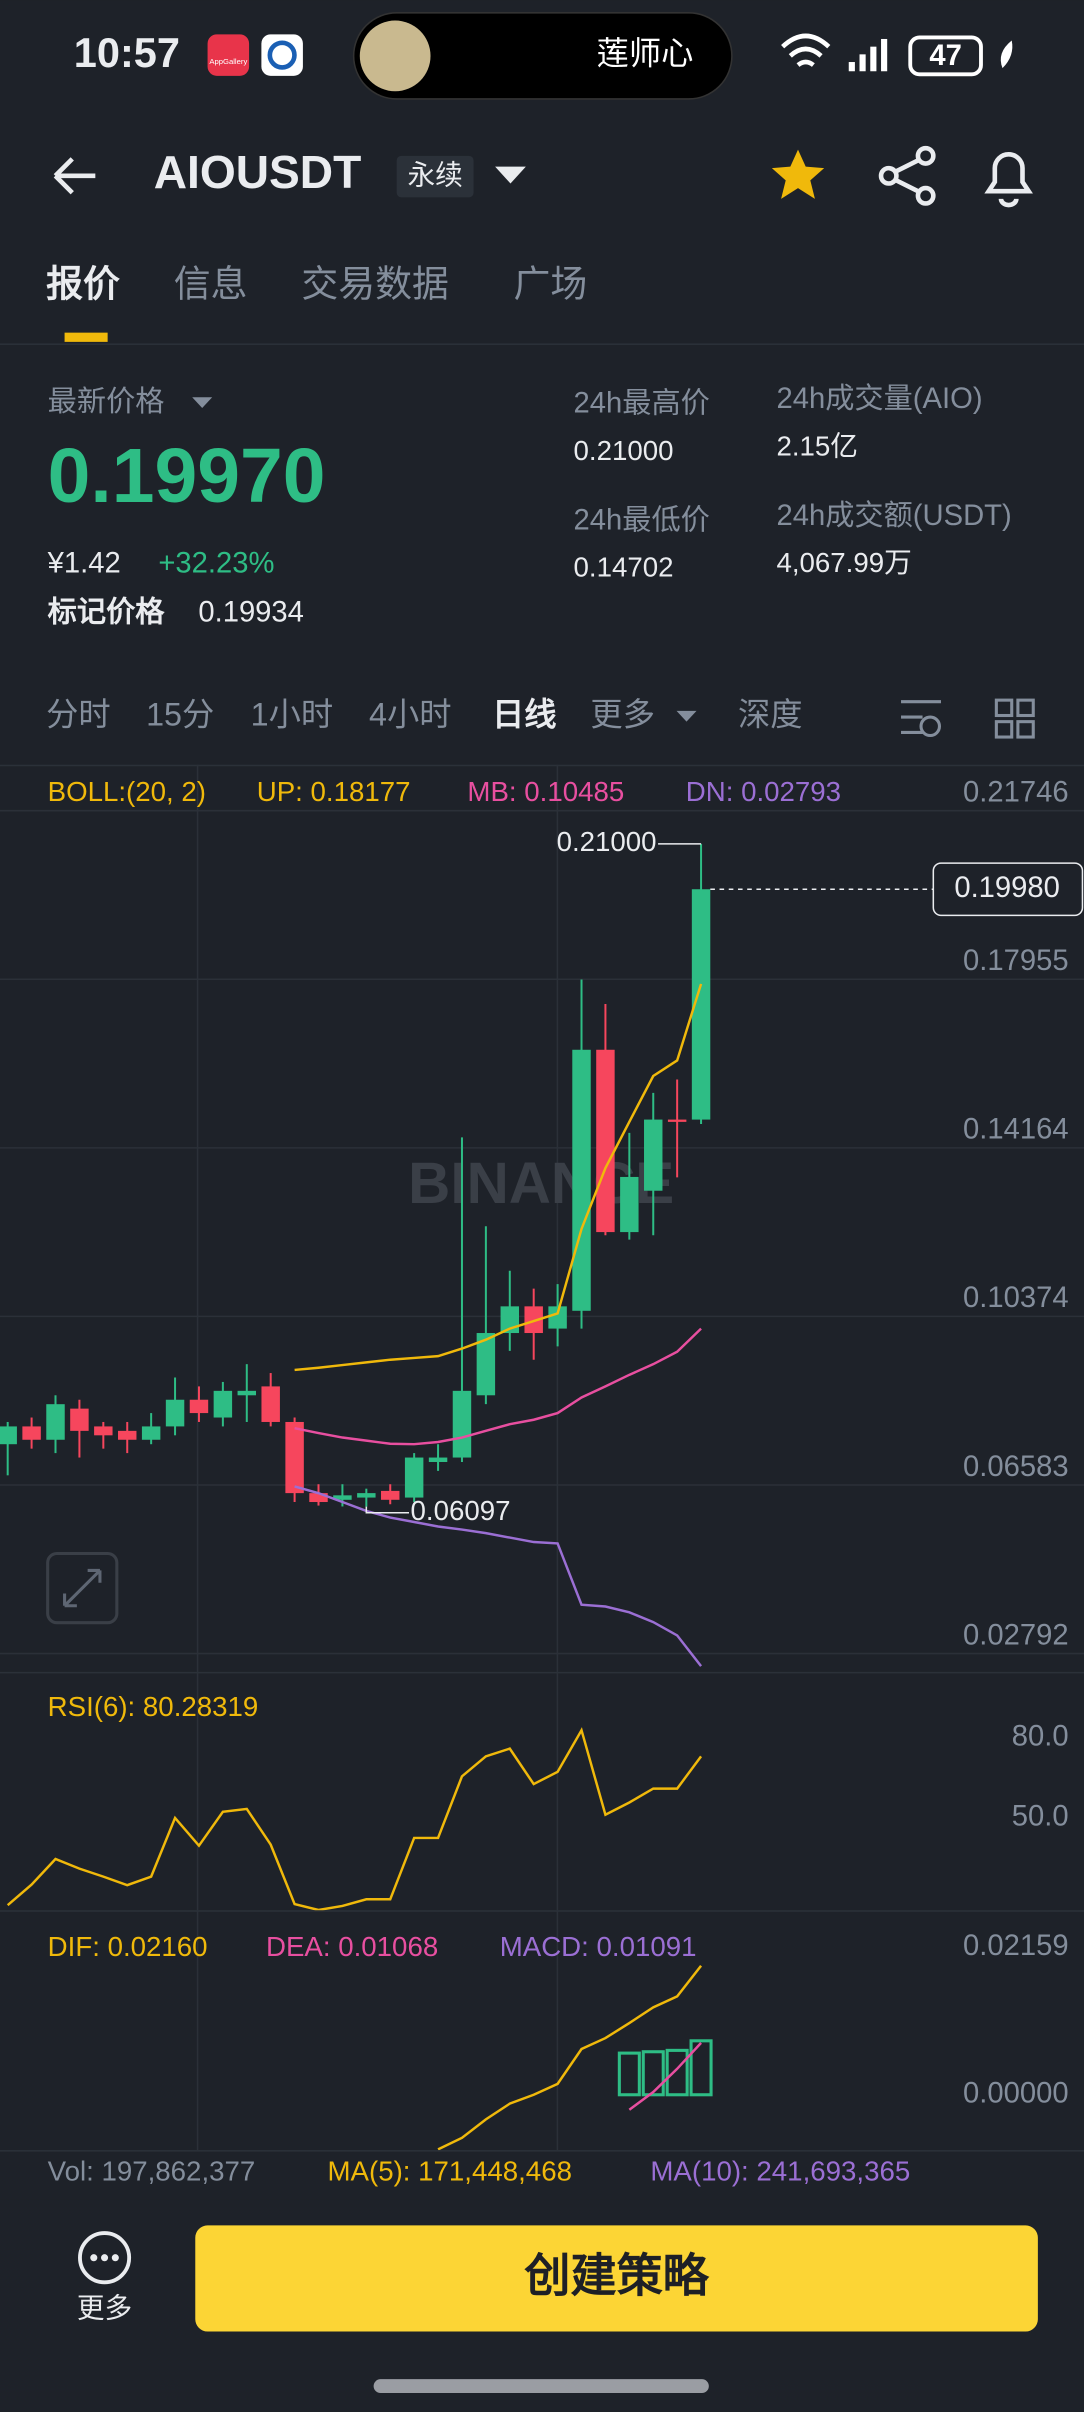 The height and width of the screenshot is (2412, 1084). Describe the element at coordinates (434, 175) in the screenshot. I see `contract-tag: 永续` at that location.